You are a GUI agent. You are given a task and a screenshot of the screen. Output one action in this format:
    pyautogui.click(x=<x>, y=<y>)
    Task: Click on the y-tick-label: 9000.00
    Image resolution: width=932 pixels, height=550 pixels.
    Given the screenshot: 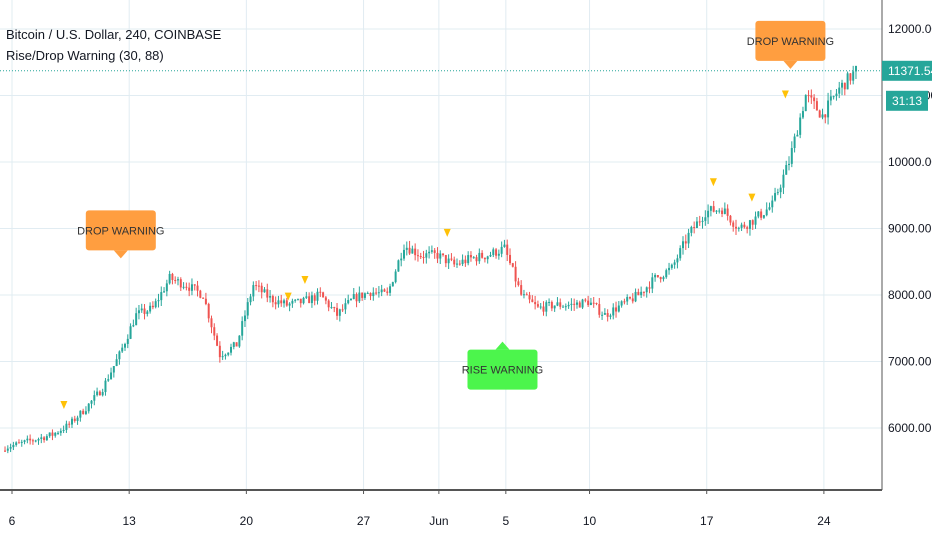 What is the action you would take?
    pyautogui.click(x=910, y=229)
    